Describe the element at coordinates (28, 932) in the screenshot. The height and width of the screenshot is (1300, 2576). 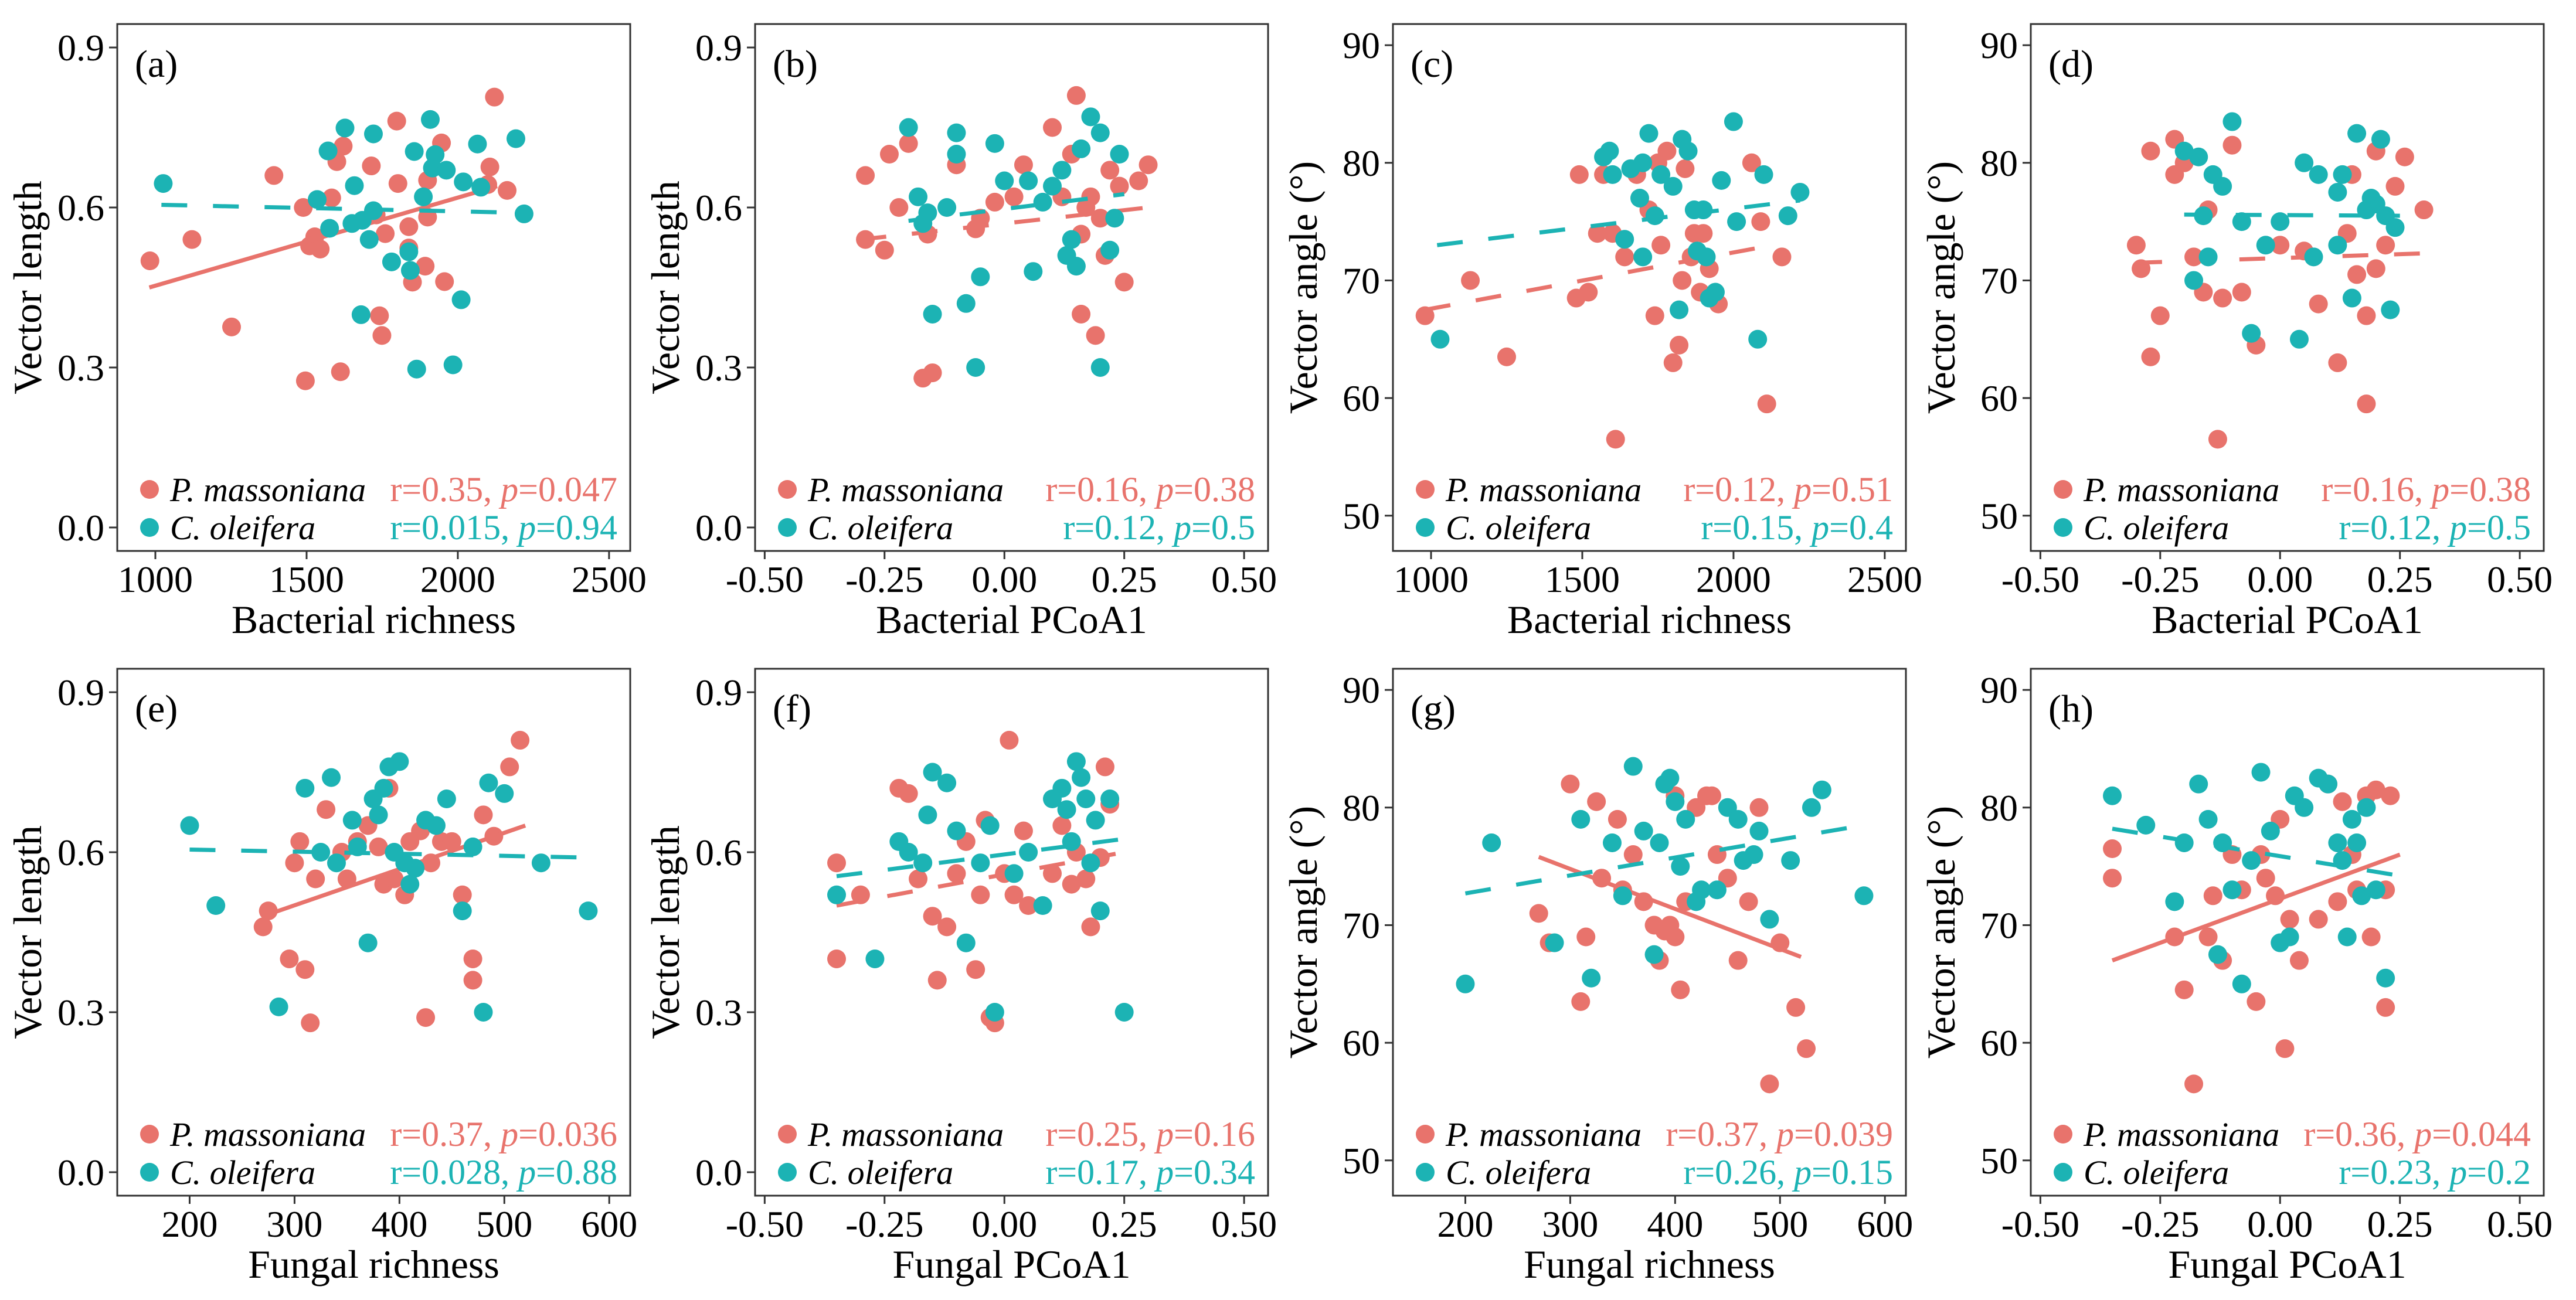
I see `y-axis-title: Vector length` at that location.